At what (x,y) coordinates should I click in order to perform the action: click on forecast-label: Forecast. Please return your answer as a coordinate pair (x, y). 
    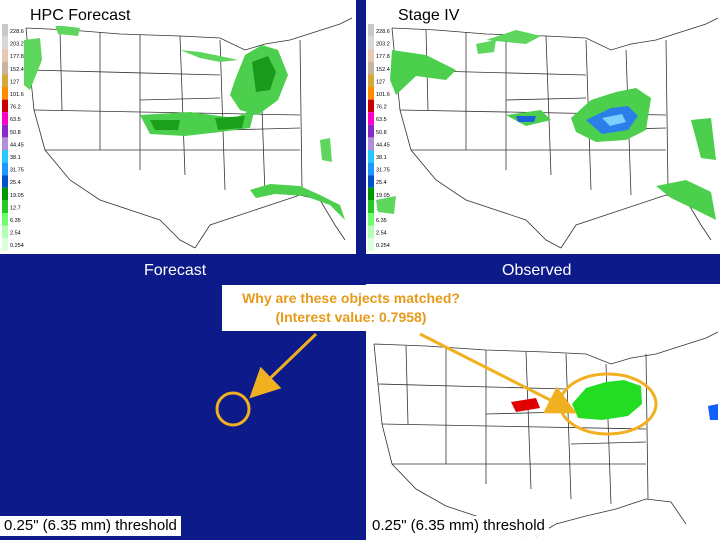
    Looking at the image, I should click on (175, 270).